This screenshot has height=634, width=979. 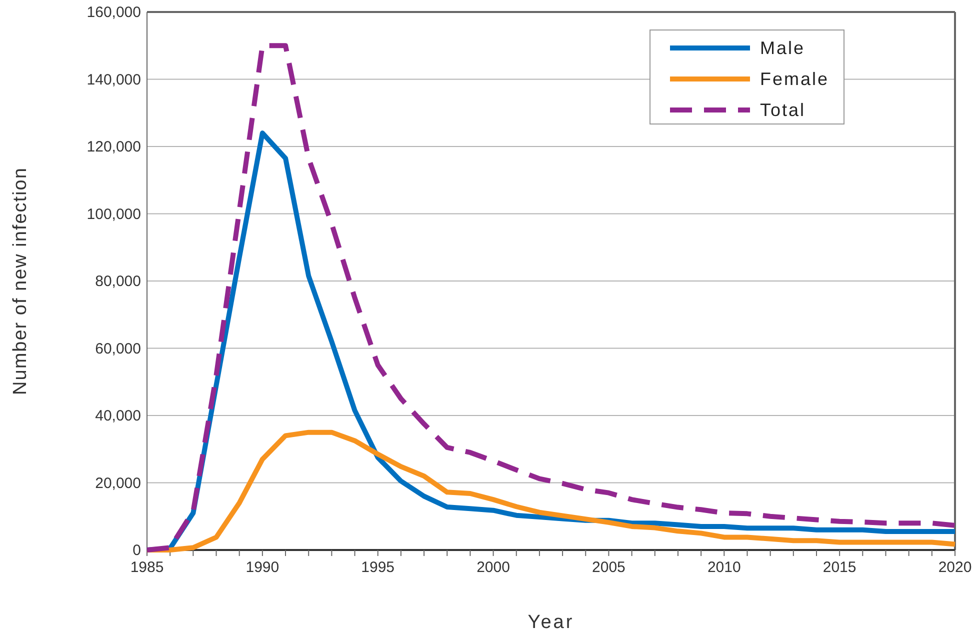 I want to click on y-tick-label: 80,000, so click(x=118, y=281).